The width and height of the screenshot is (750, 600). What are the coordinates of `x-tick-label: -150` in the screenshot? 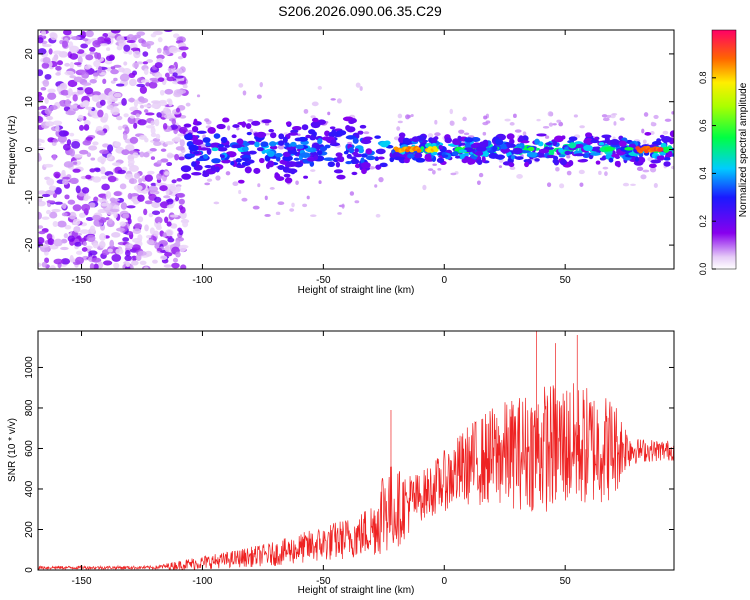 It's located at (82, 280).